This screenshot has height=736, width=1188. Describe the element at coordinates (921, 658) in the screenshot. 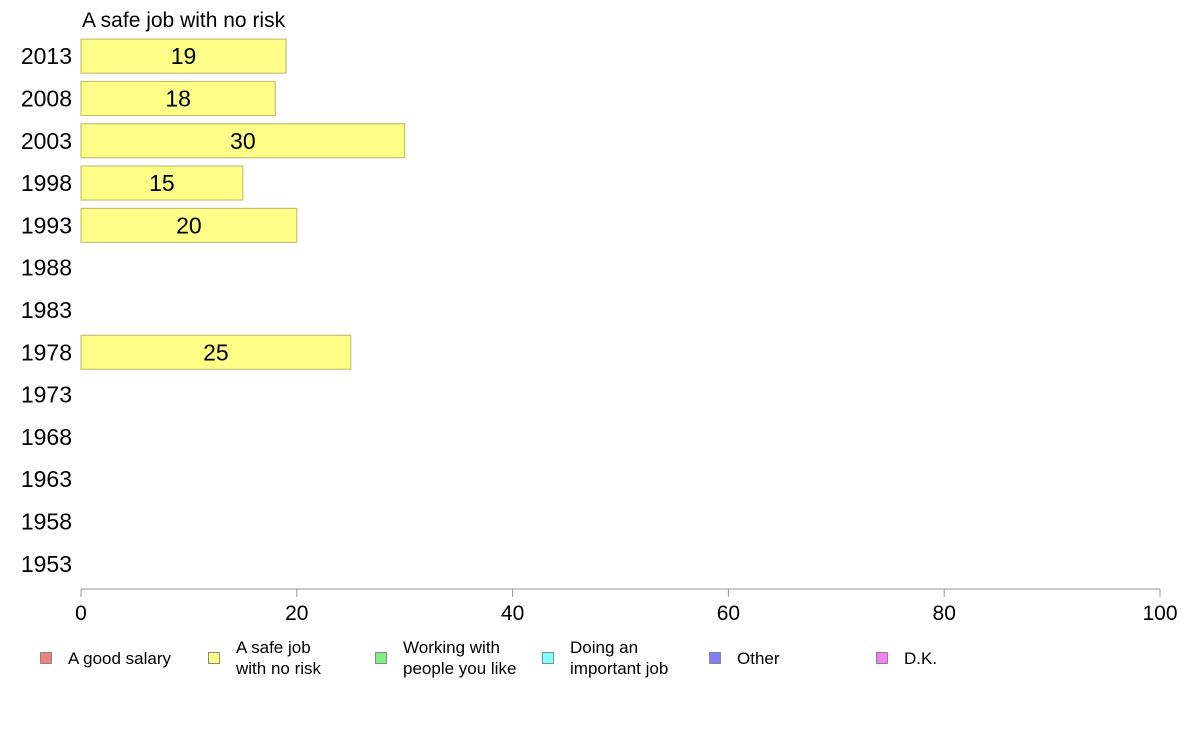

I see `legend-label: D.K.` at that location.